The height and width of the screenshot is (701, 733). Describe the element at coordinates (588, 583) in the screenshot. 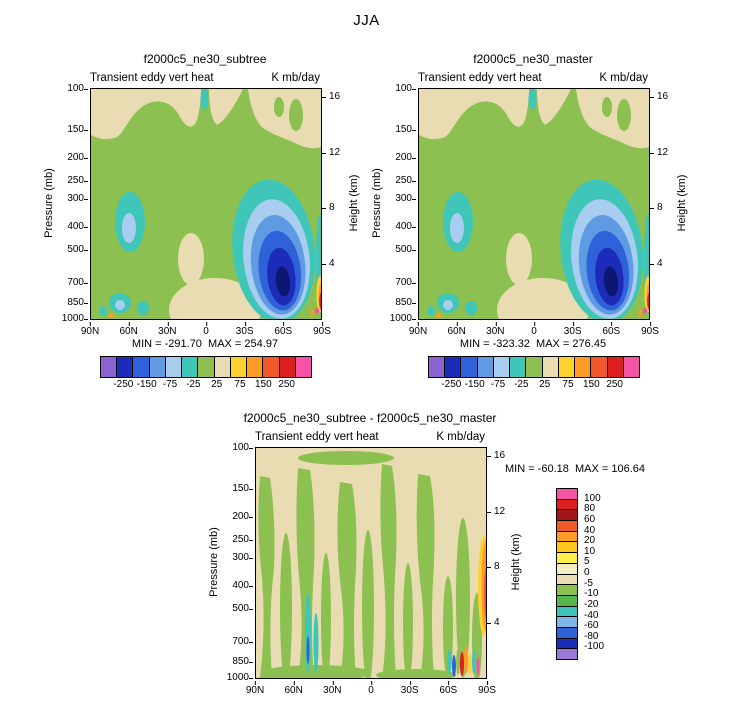

I see `colorbar-label: -5` at that location.